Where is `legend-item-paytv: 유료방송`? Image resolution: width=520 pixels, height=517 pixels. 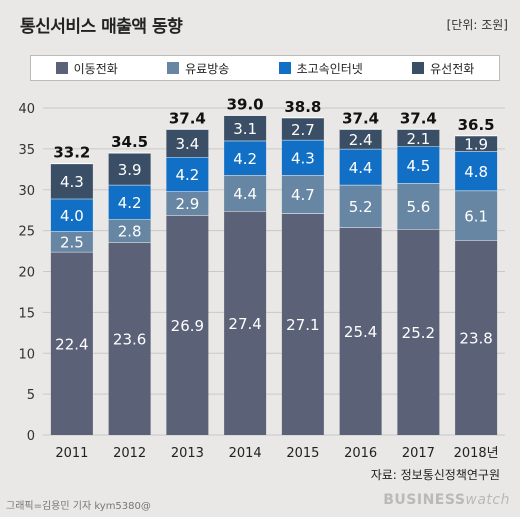 legend-item-paytv: 유료방송 is located at coordinates (198, 68).